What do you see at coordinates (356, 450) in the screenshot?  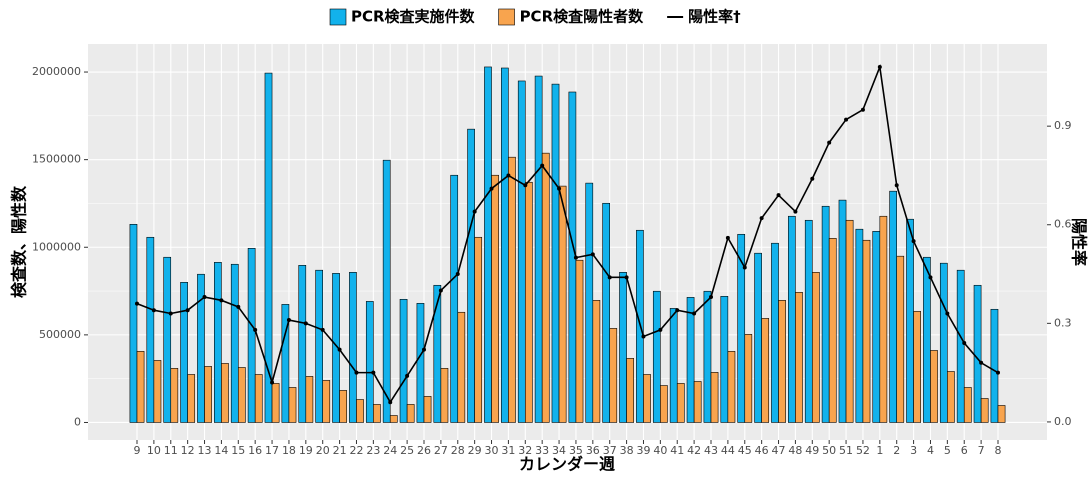 I see `x-tick-label: 22` at bounding box center [356, 450].